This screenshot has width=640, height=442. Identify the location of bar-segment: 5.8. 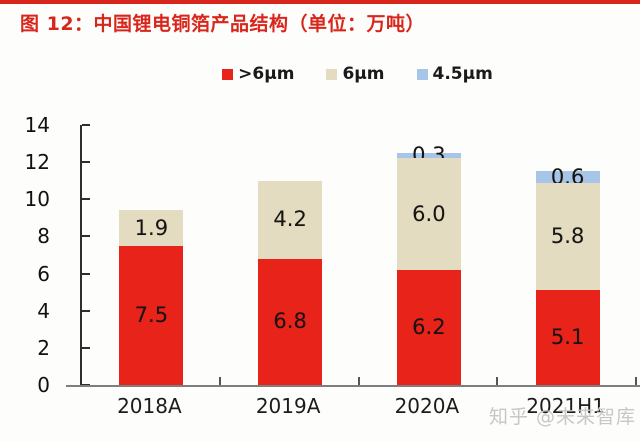
(567, 236).